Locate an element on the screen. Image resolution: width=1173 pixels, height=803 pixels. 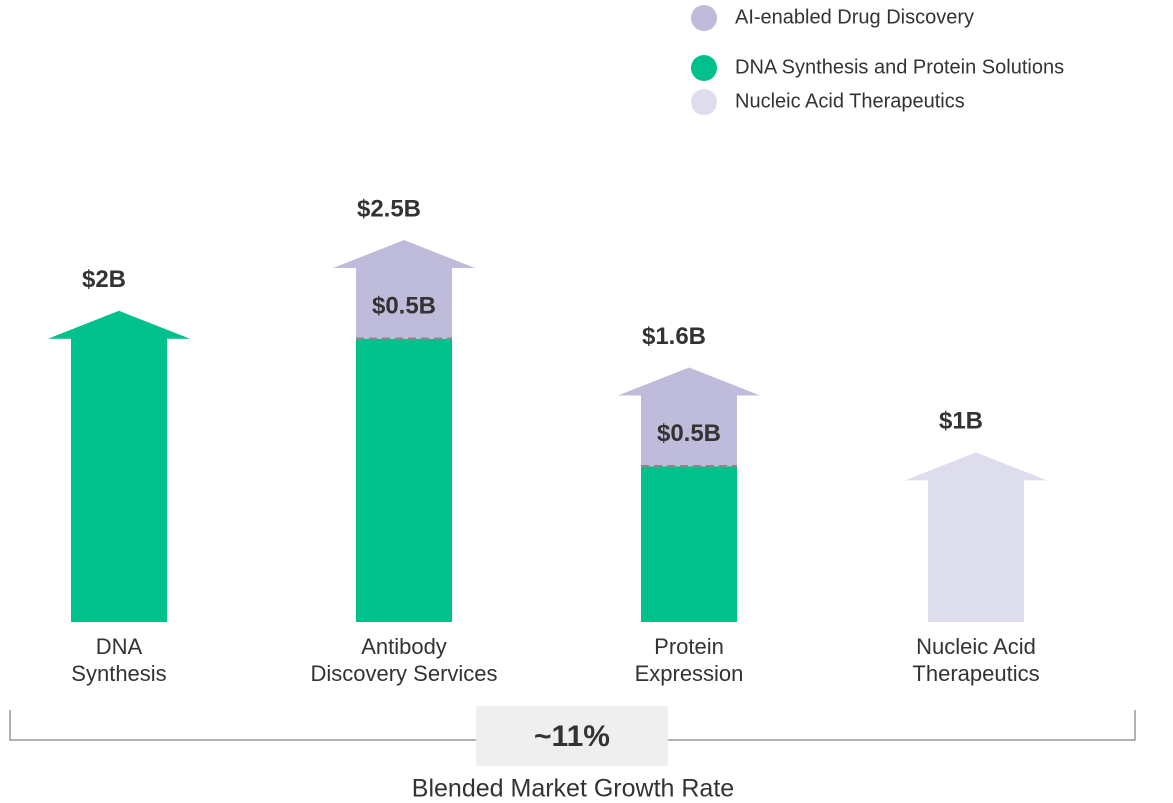
legend-label: AI-enabled Drug Discovery is located at coordinates (854, 17).